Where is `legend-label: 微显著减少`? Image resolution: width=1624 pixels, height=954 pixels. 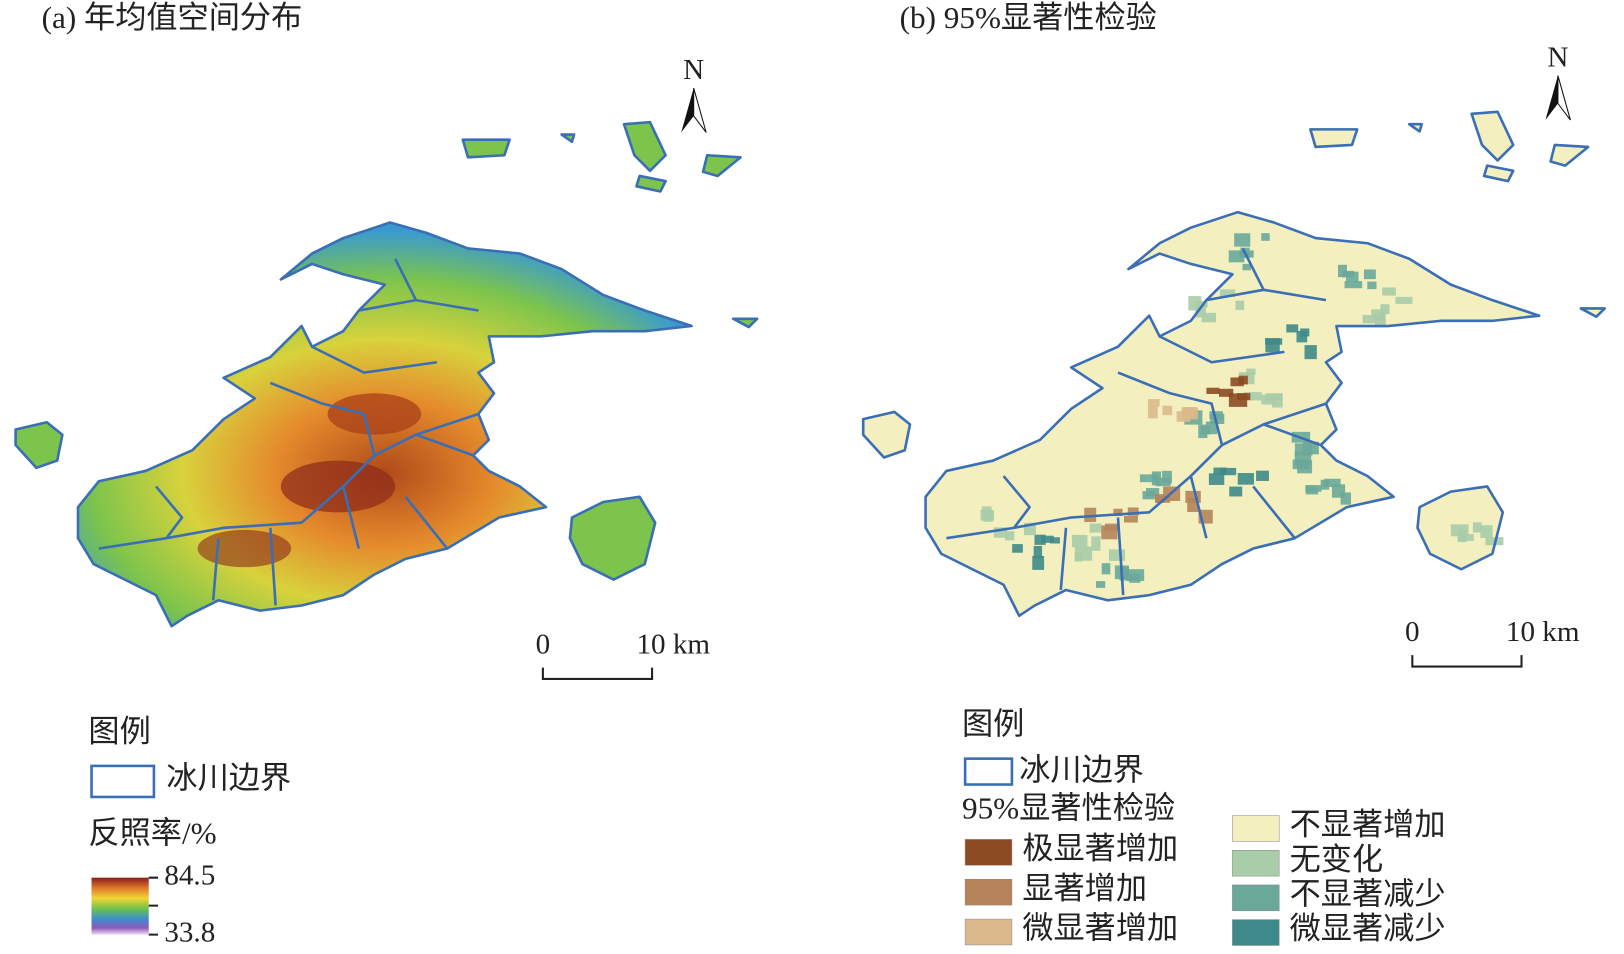
legend-label: 微显著减少 is located at coordinates (1368, 928).